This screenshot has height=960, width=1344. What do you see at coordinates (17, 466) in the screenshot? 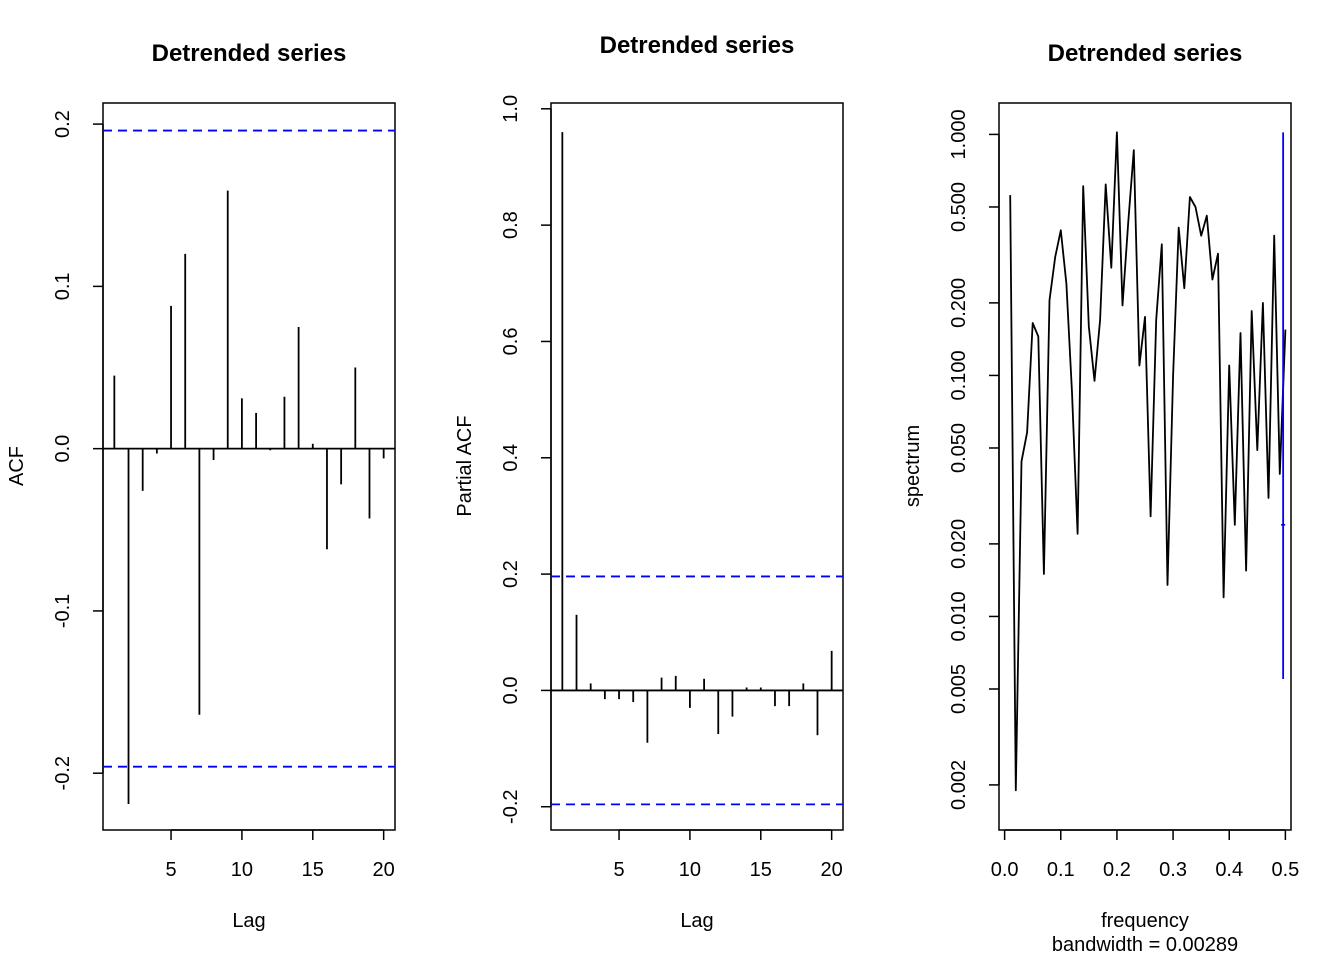
I see `acf-y-axis-label: ACF` at bounding box center [17, 466].